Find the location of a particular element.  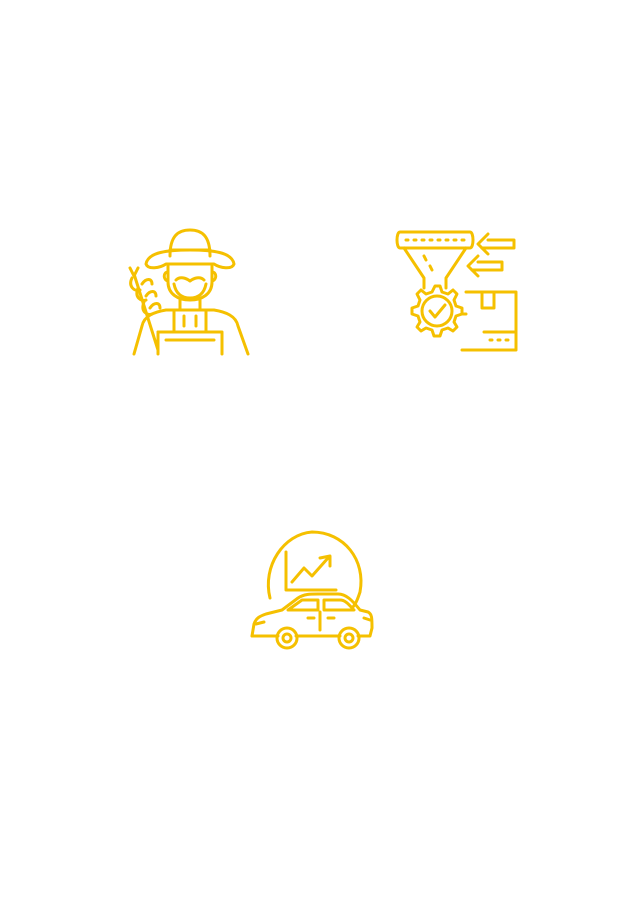

car-sales-growth-icon is located at coordinates (312, 592).